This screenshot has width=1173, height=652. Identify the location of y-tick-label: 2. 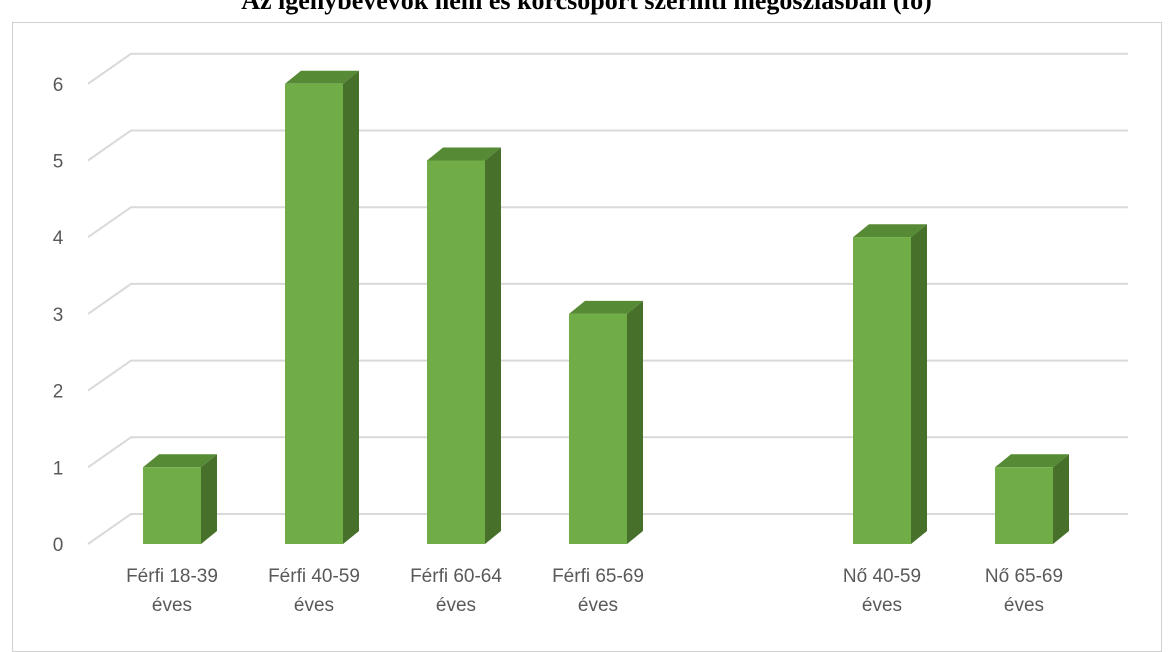
(58, 392).